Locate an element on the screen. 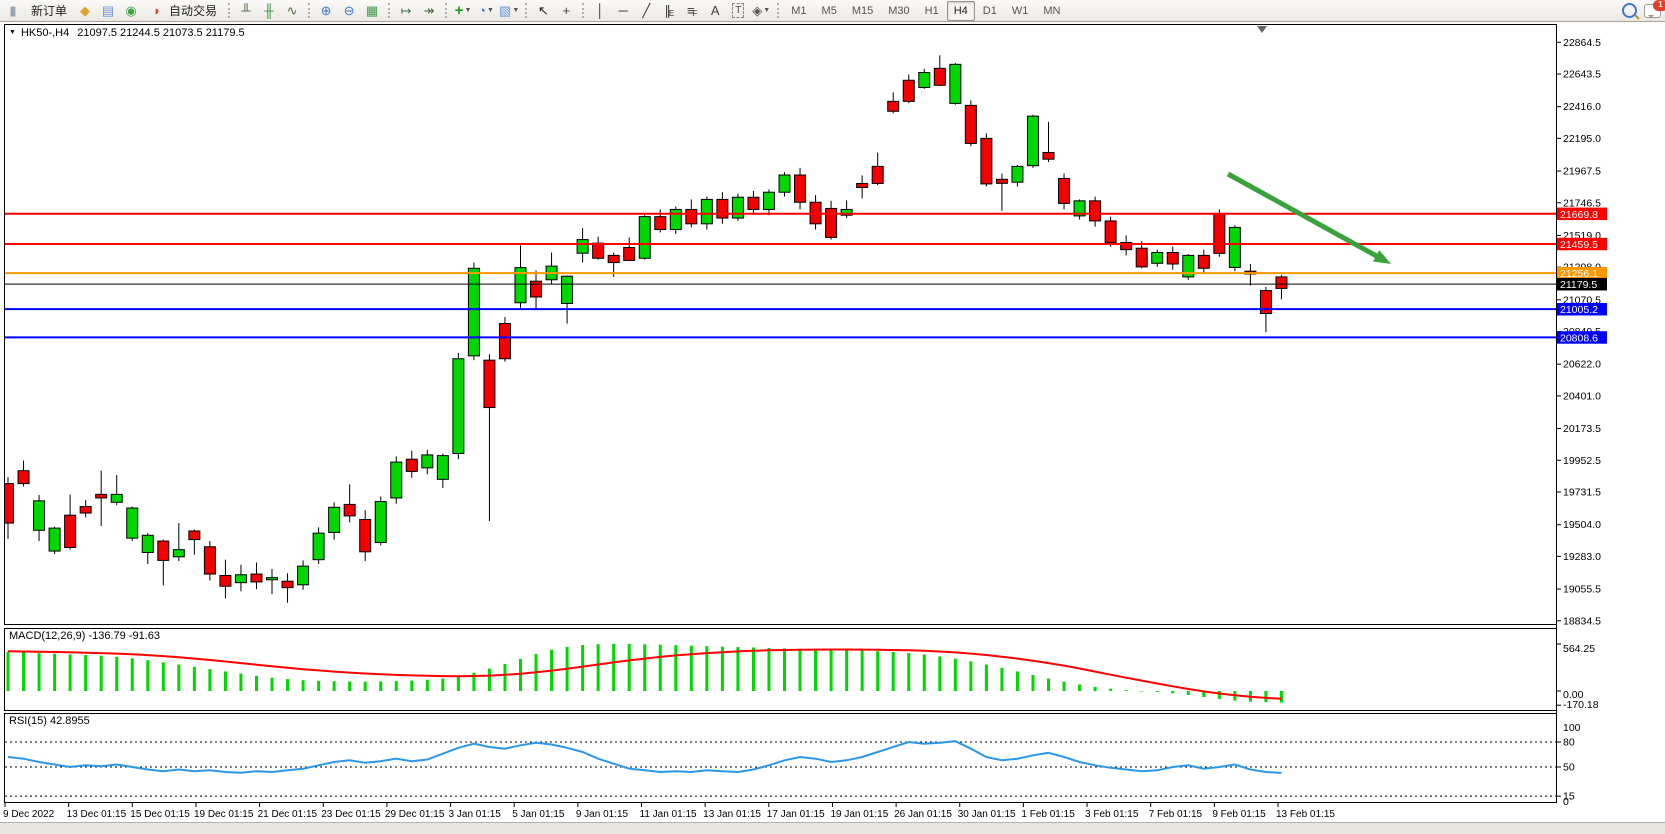  svg-text: 80 is located at coordinates (1569, 743).